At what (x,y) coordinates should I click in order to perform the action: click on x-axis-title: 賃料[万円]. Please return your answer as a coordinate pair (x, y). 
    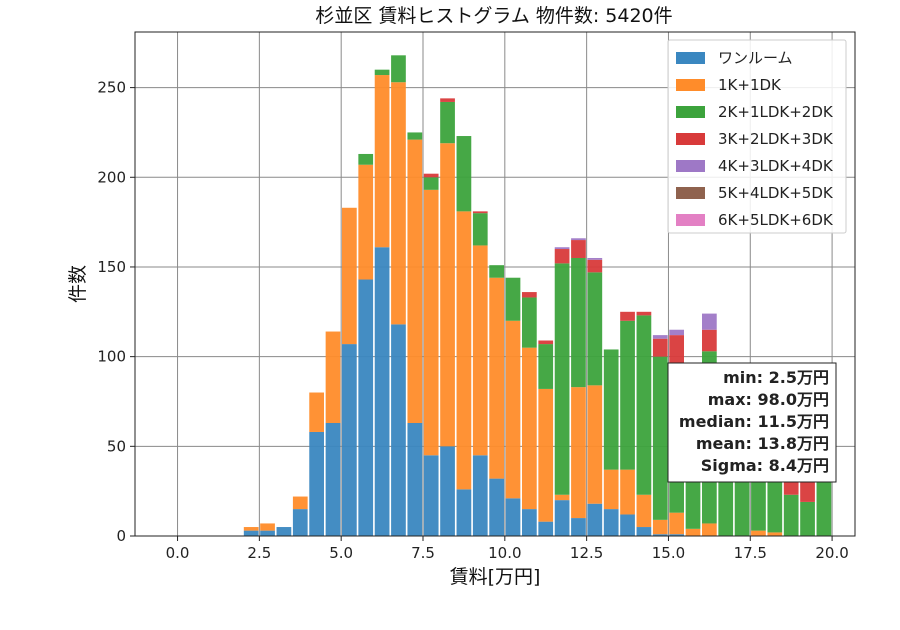
    Looking at the image, I should click on (495, 577).